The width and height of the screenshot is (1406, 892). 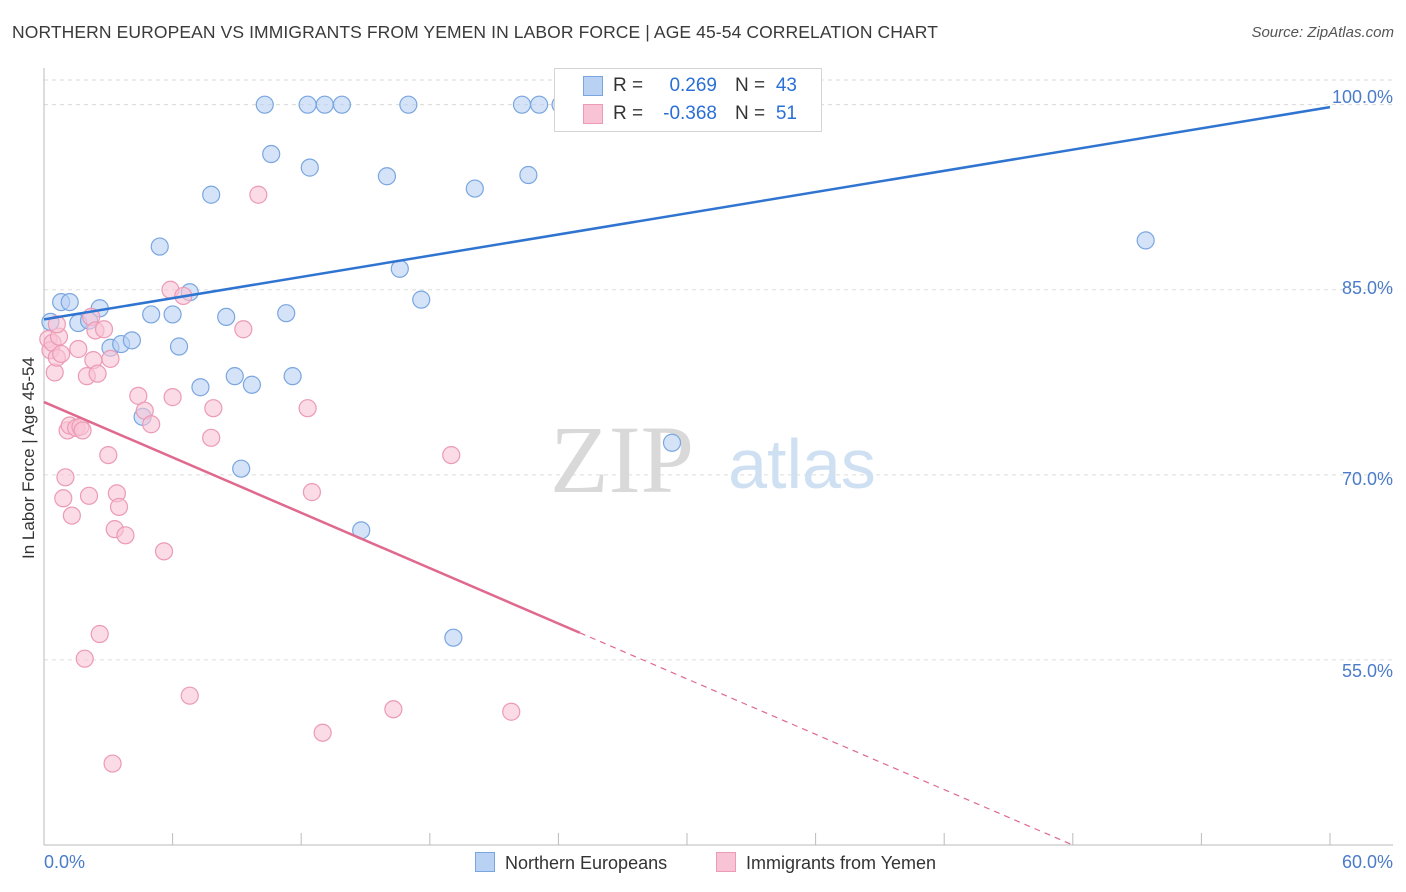 I want to click on x-tick-marks, so click(x=687, y=839).